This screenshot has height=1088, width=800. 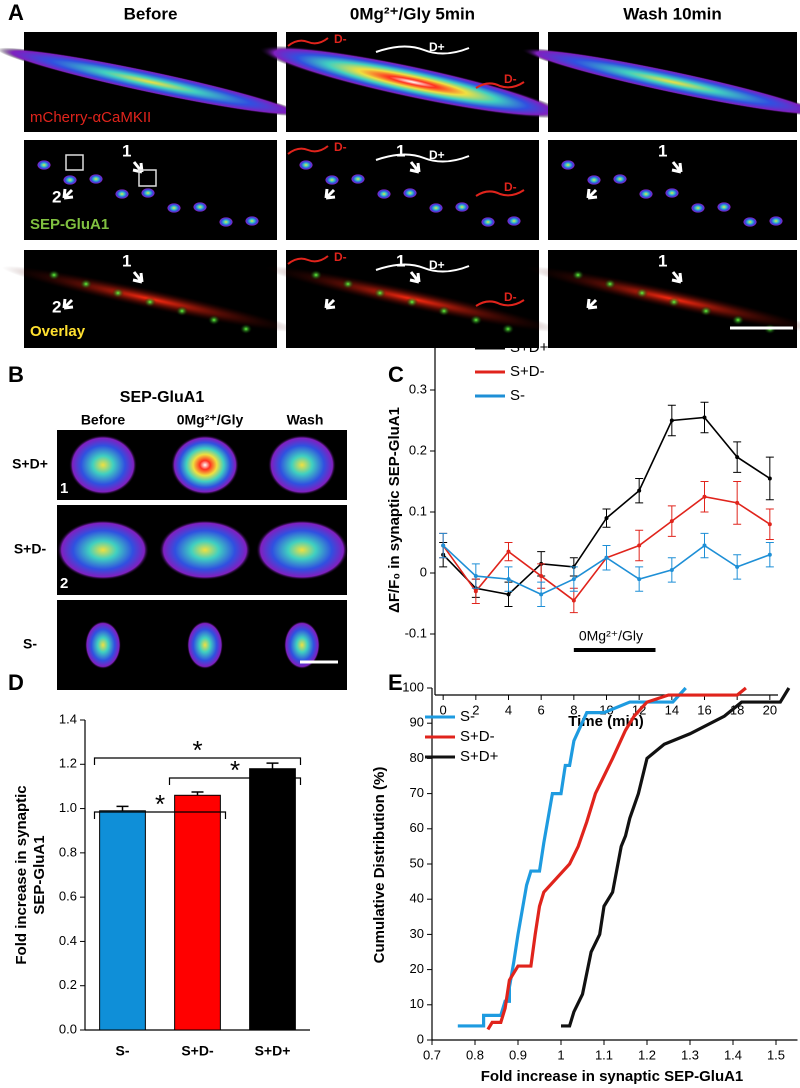 I want to click on y-tick-label: 0.0, so click(x=68, y=1028).